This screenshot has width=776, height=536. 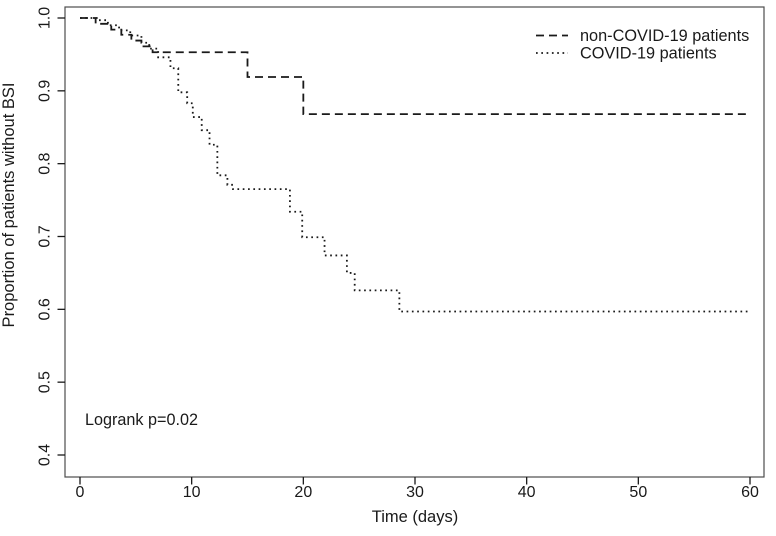 What do you see at coordinates (638, 492) in the screenshot?
I see `x-tick-label: 50` at bounding box center [638, 492].